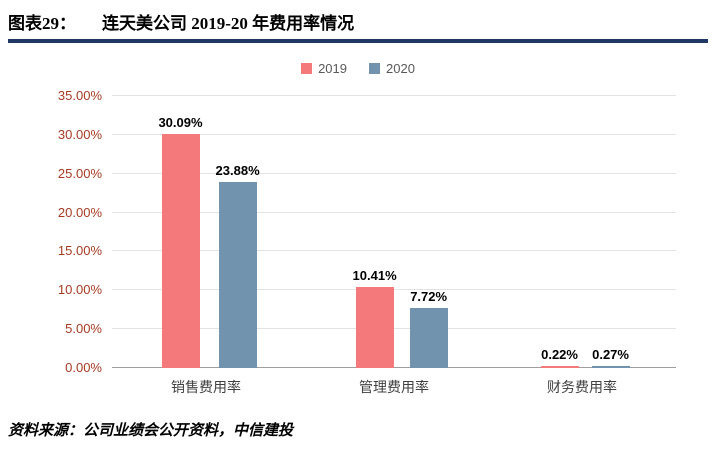  I want to click on source-note: 资料来源：公司业绩会公开资料，中信建投, so click(151, 431).